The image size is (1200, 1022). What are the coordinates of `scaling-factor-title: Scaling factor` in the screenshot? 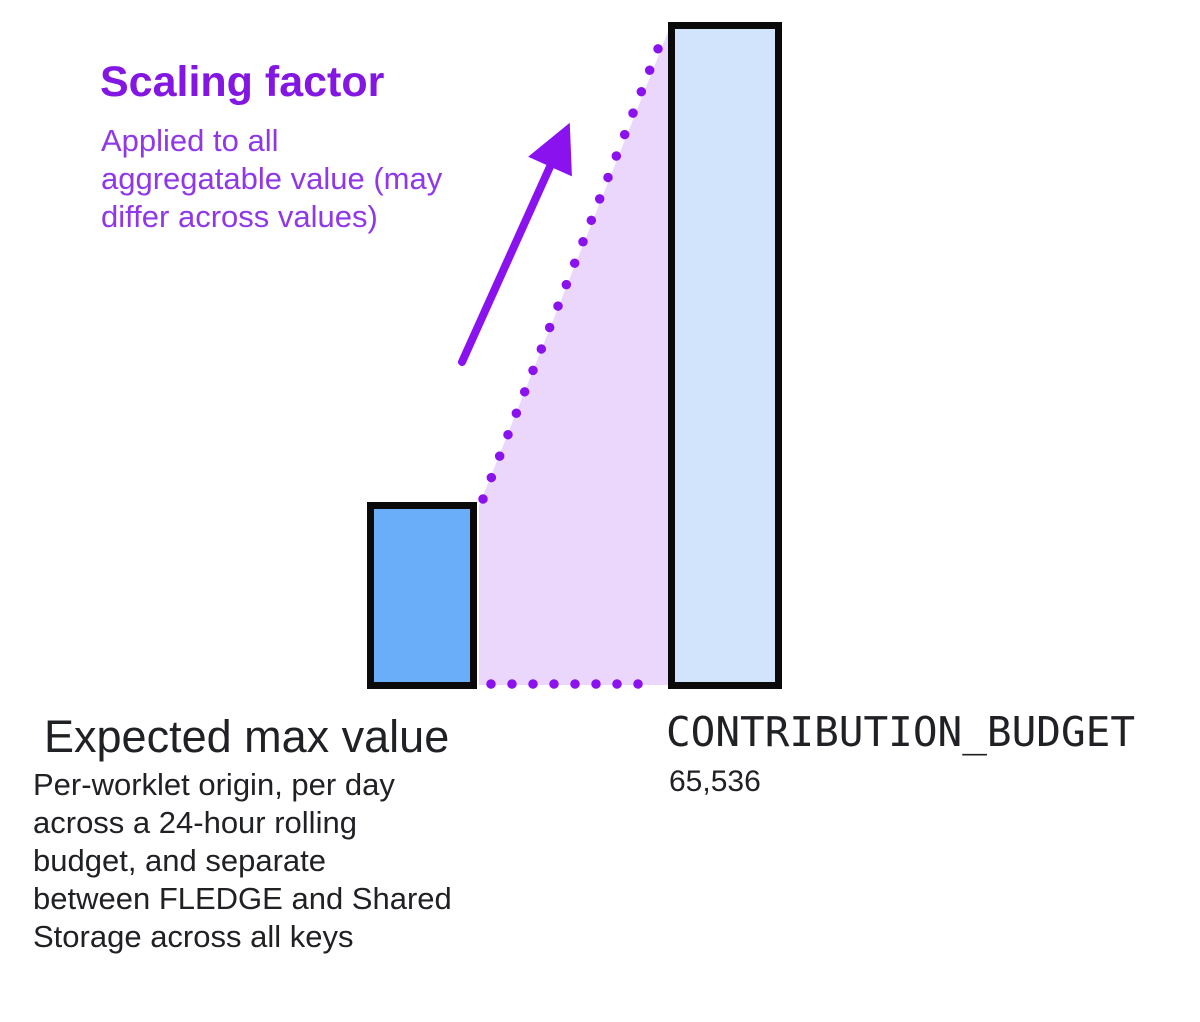 It's located at (242, 82).